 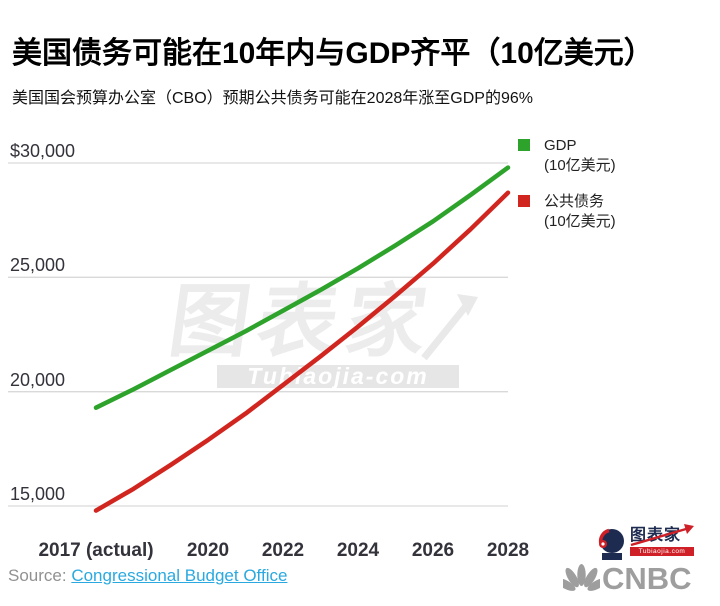 What do you see at coordinates (38, 494) in the screenshot?
I see `y-tick-label: 15,000` at bounding box center [38, 494].